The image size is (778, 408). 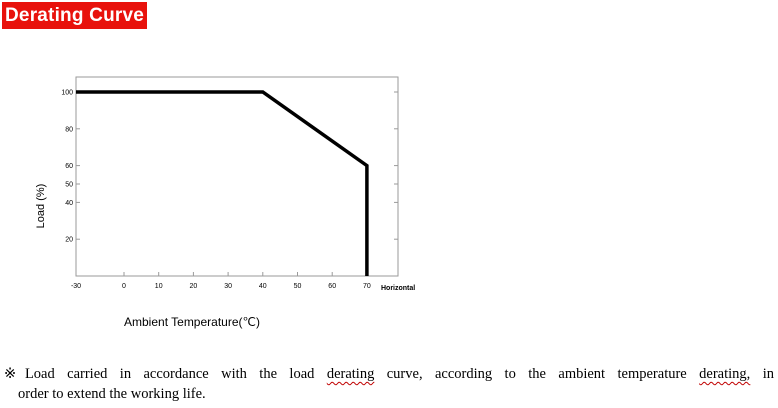 I want to click on x-tick-label: 60, so click(x=332, y=286).